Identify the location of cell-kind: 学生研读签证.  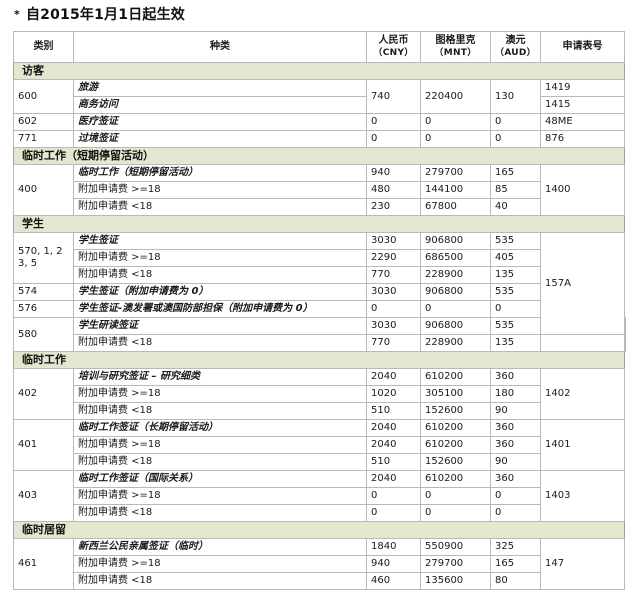
(220, 326).